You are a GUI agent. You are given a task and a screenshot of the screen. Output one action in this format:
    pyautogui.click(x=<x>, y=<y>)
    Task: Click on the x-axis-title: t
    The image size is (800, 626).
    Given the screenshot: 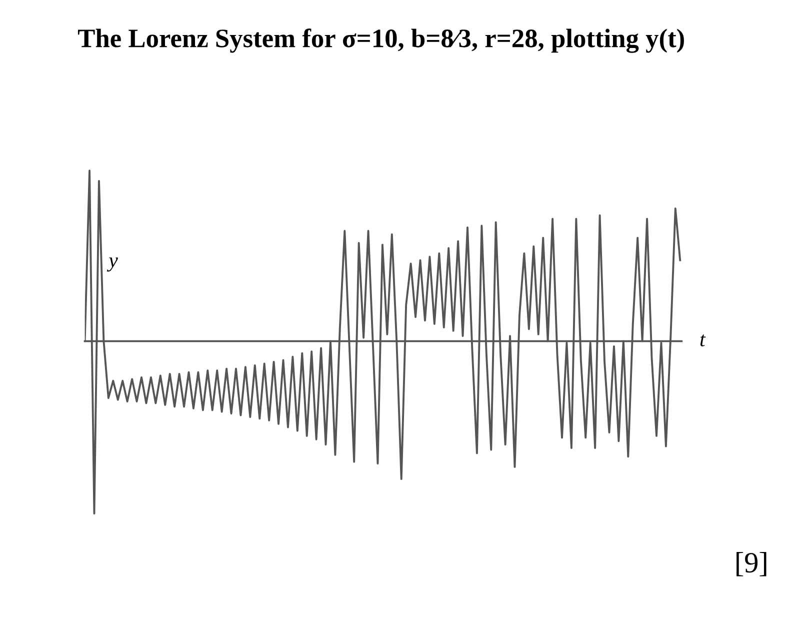 What is the action you would take?
    pyautogui.click(x=703, y=340)
    